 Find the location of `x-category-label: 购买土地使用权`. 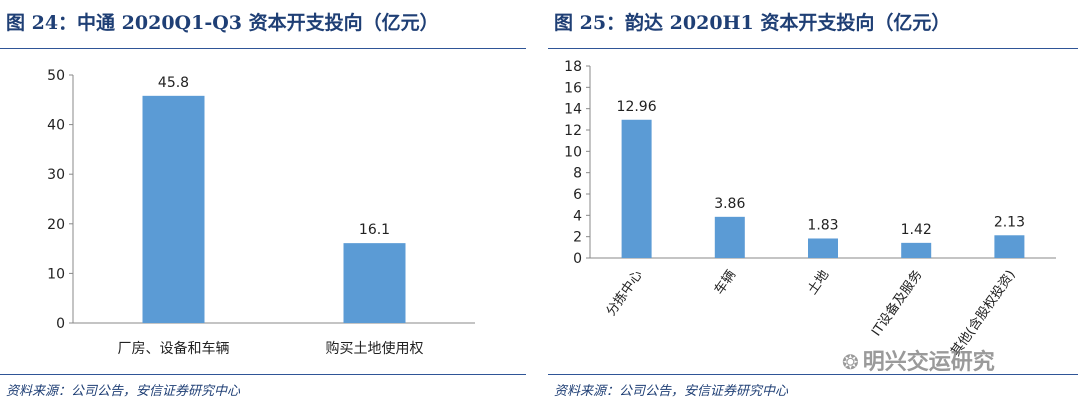

x-category-label: 购买土地使用权 is located at coordinates (375, 348).